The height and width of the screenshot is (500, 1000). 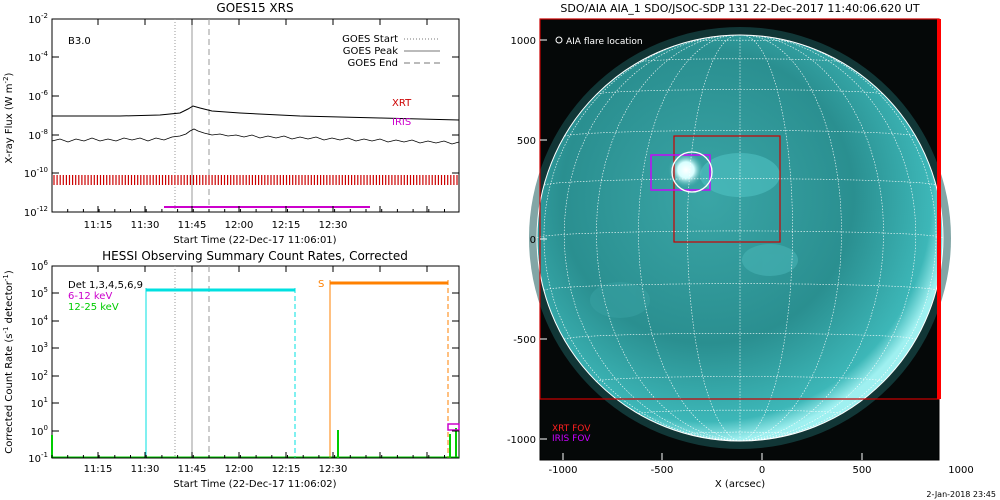 What do you see at coordinates (8, 362) in the screenshot?
I see `hessi-ylabel: Corrected Count Rate (s-1 detector-1)` at bounding box center [8, 362].